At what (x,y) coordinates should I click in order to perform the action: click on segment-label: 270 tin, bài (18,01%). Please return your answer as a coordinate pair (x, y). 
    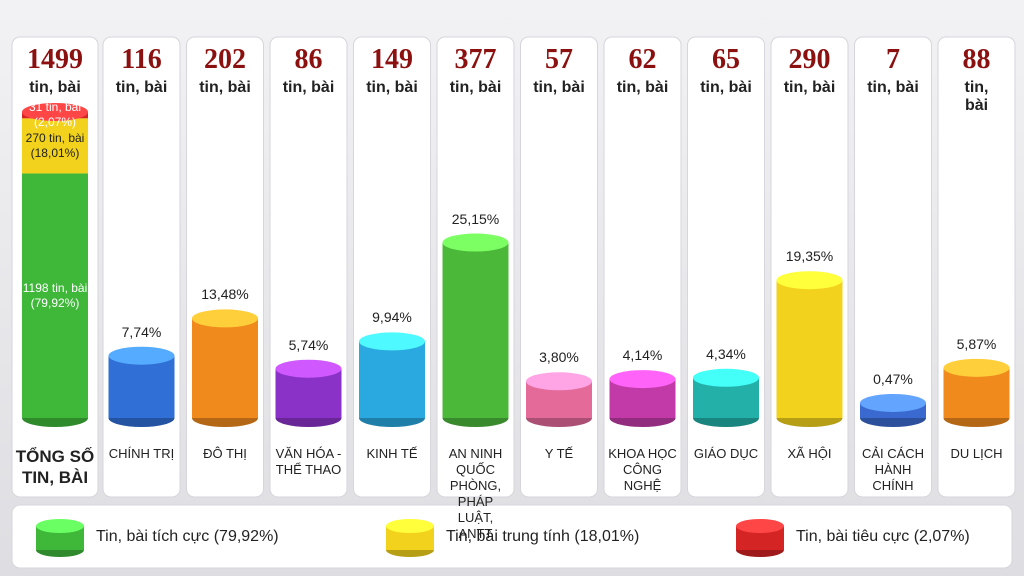
    Looking at the image, I should click on (55, 145).